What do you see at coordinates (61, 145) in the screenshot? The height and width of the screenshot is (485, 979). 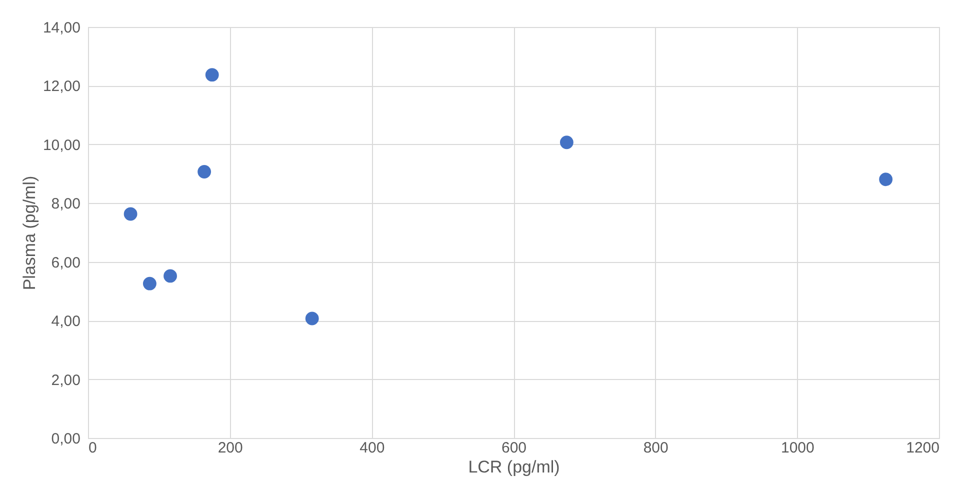 I see `y-tick-label: 10,00` at bounding box center [61, 145].